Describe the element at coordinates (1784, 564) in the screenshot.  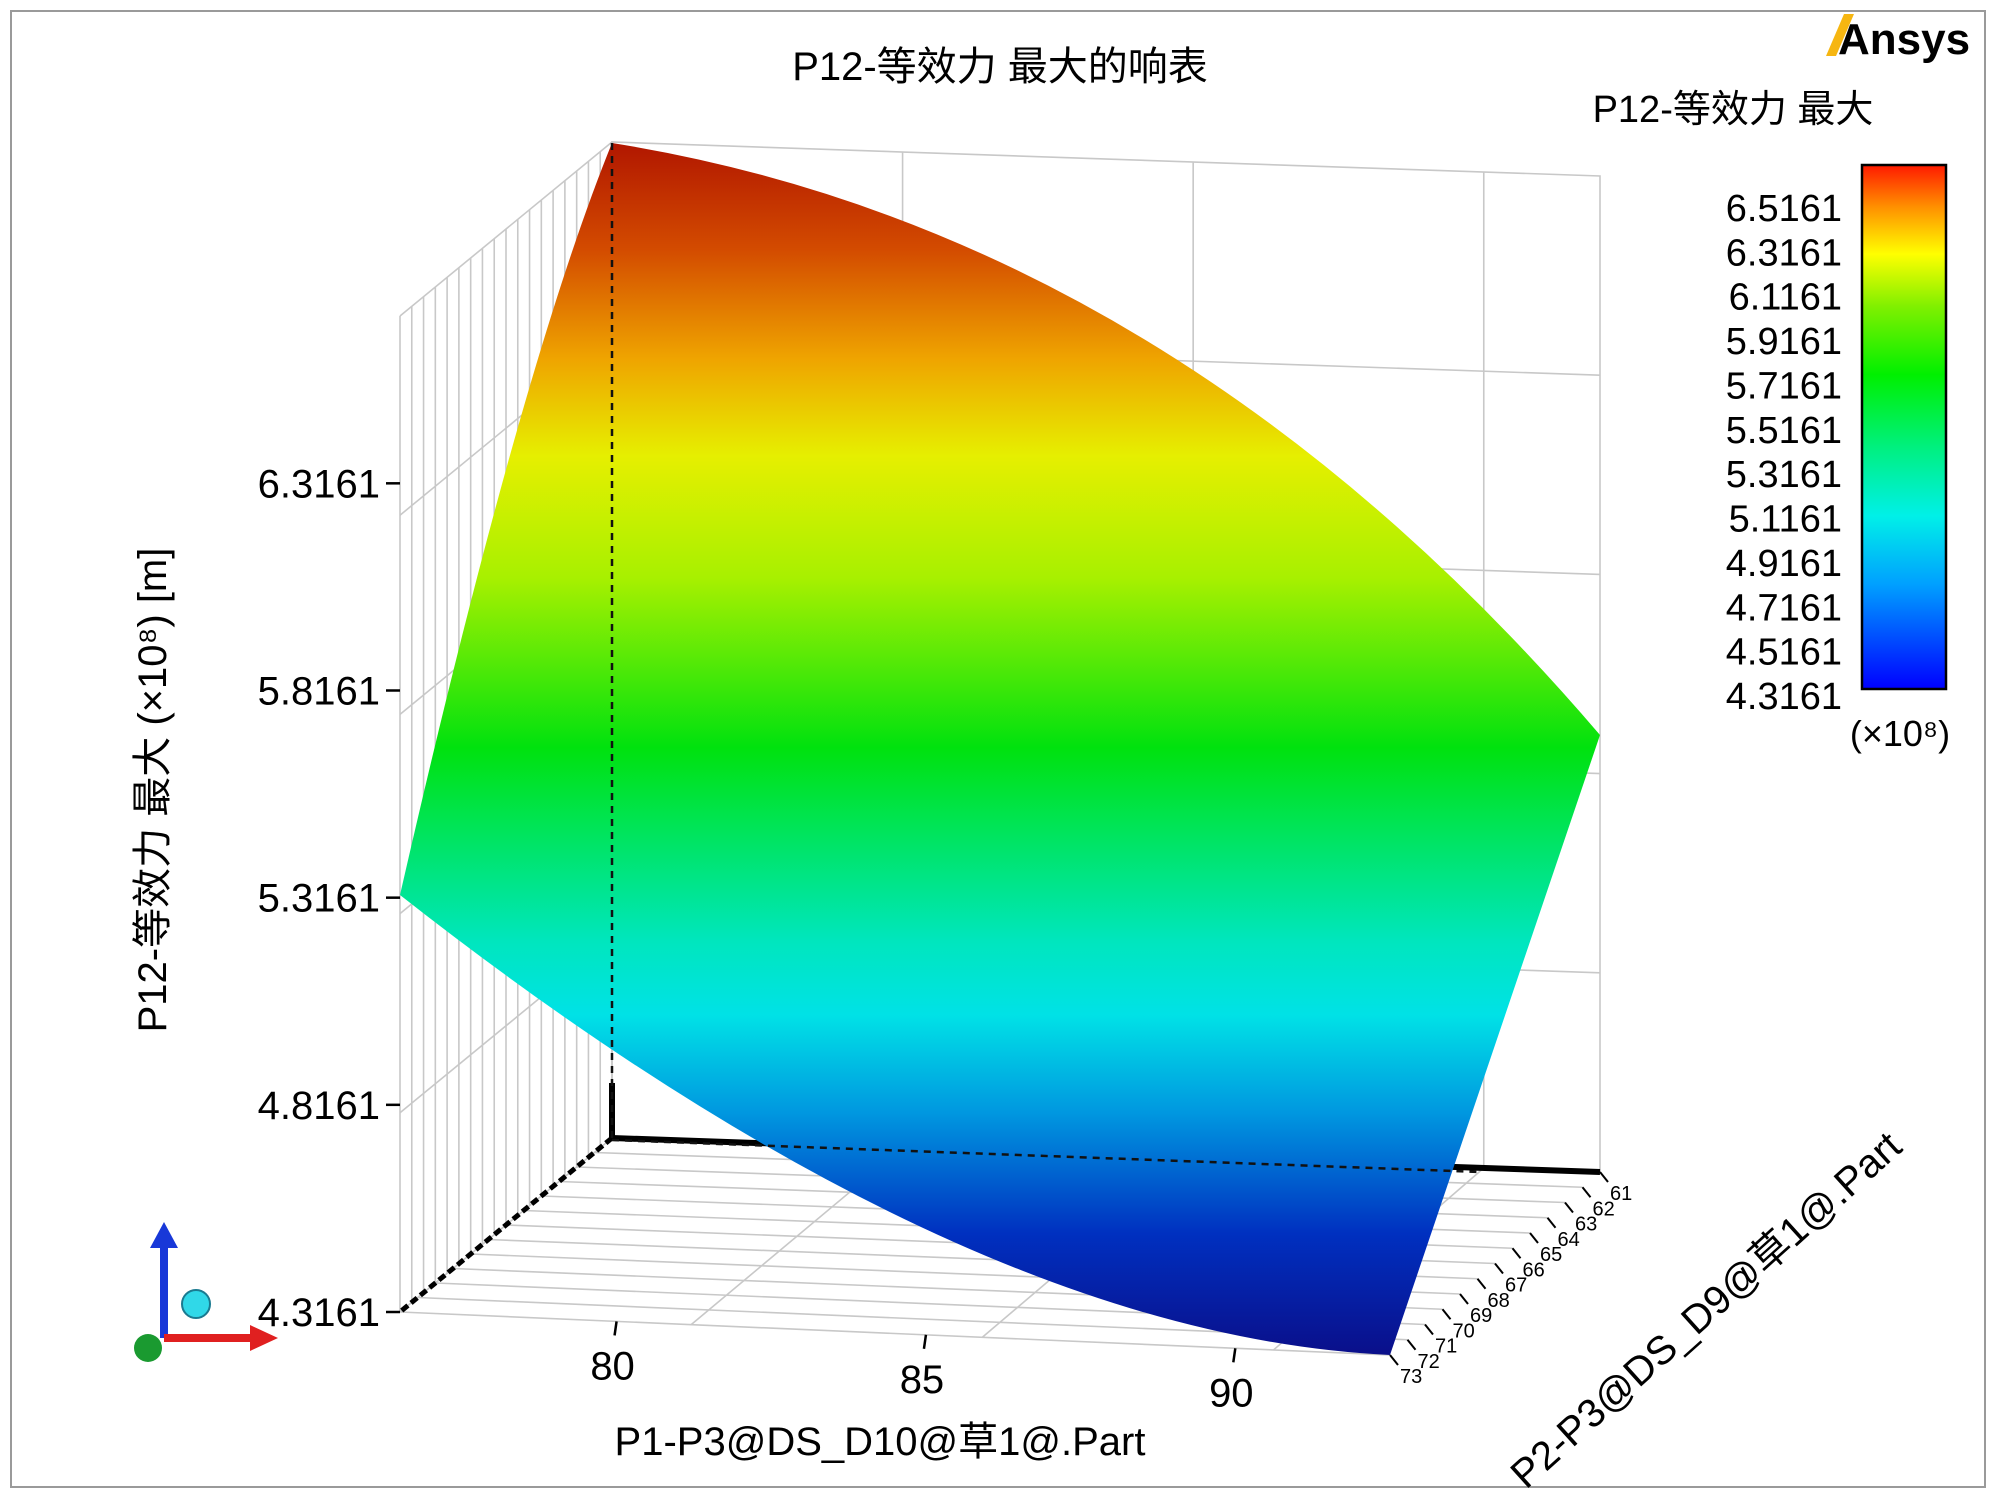
I see `colorbar-tick-label: 4.9161` at that location.